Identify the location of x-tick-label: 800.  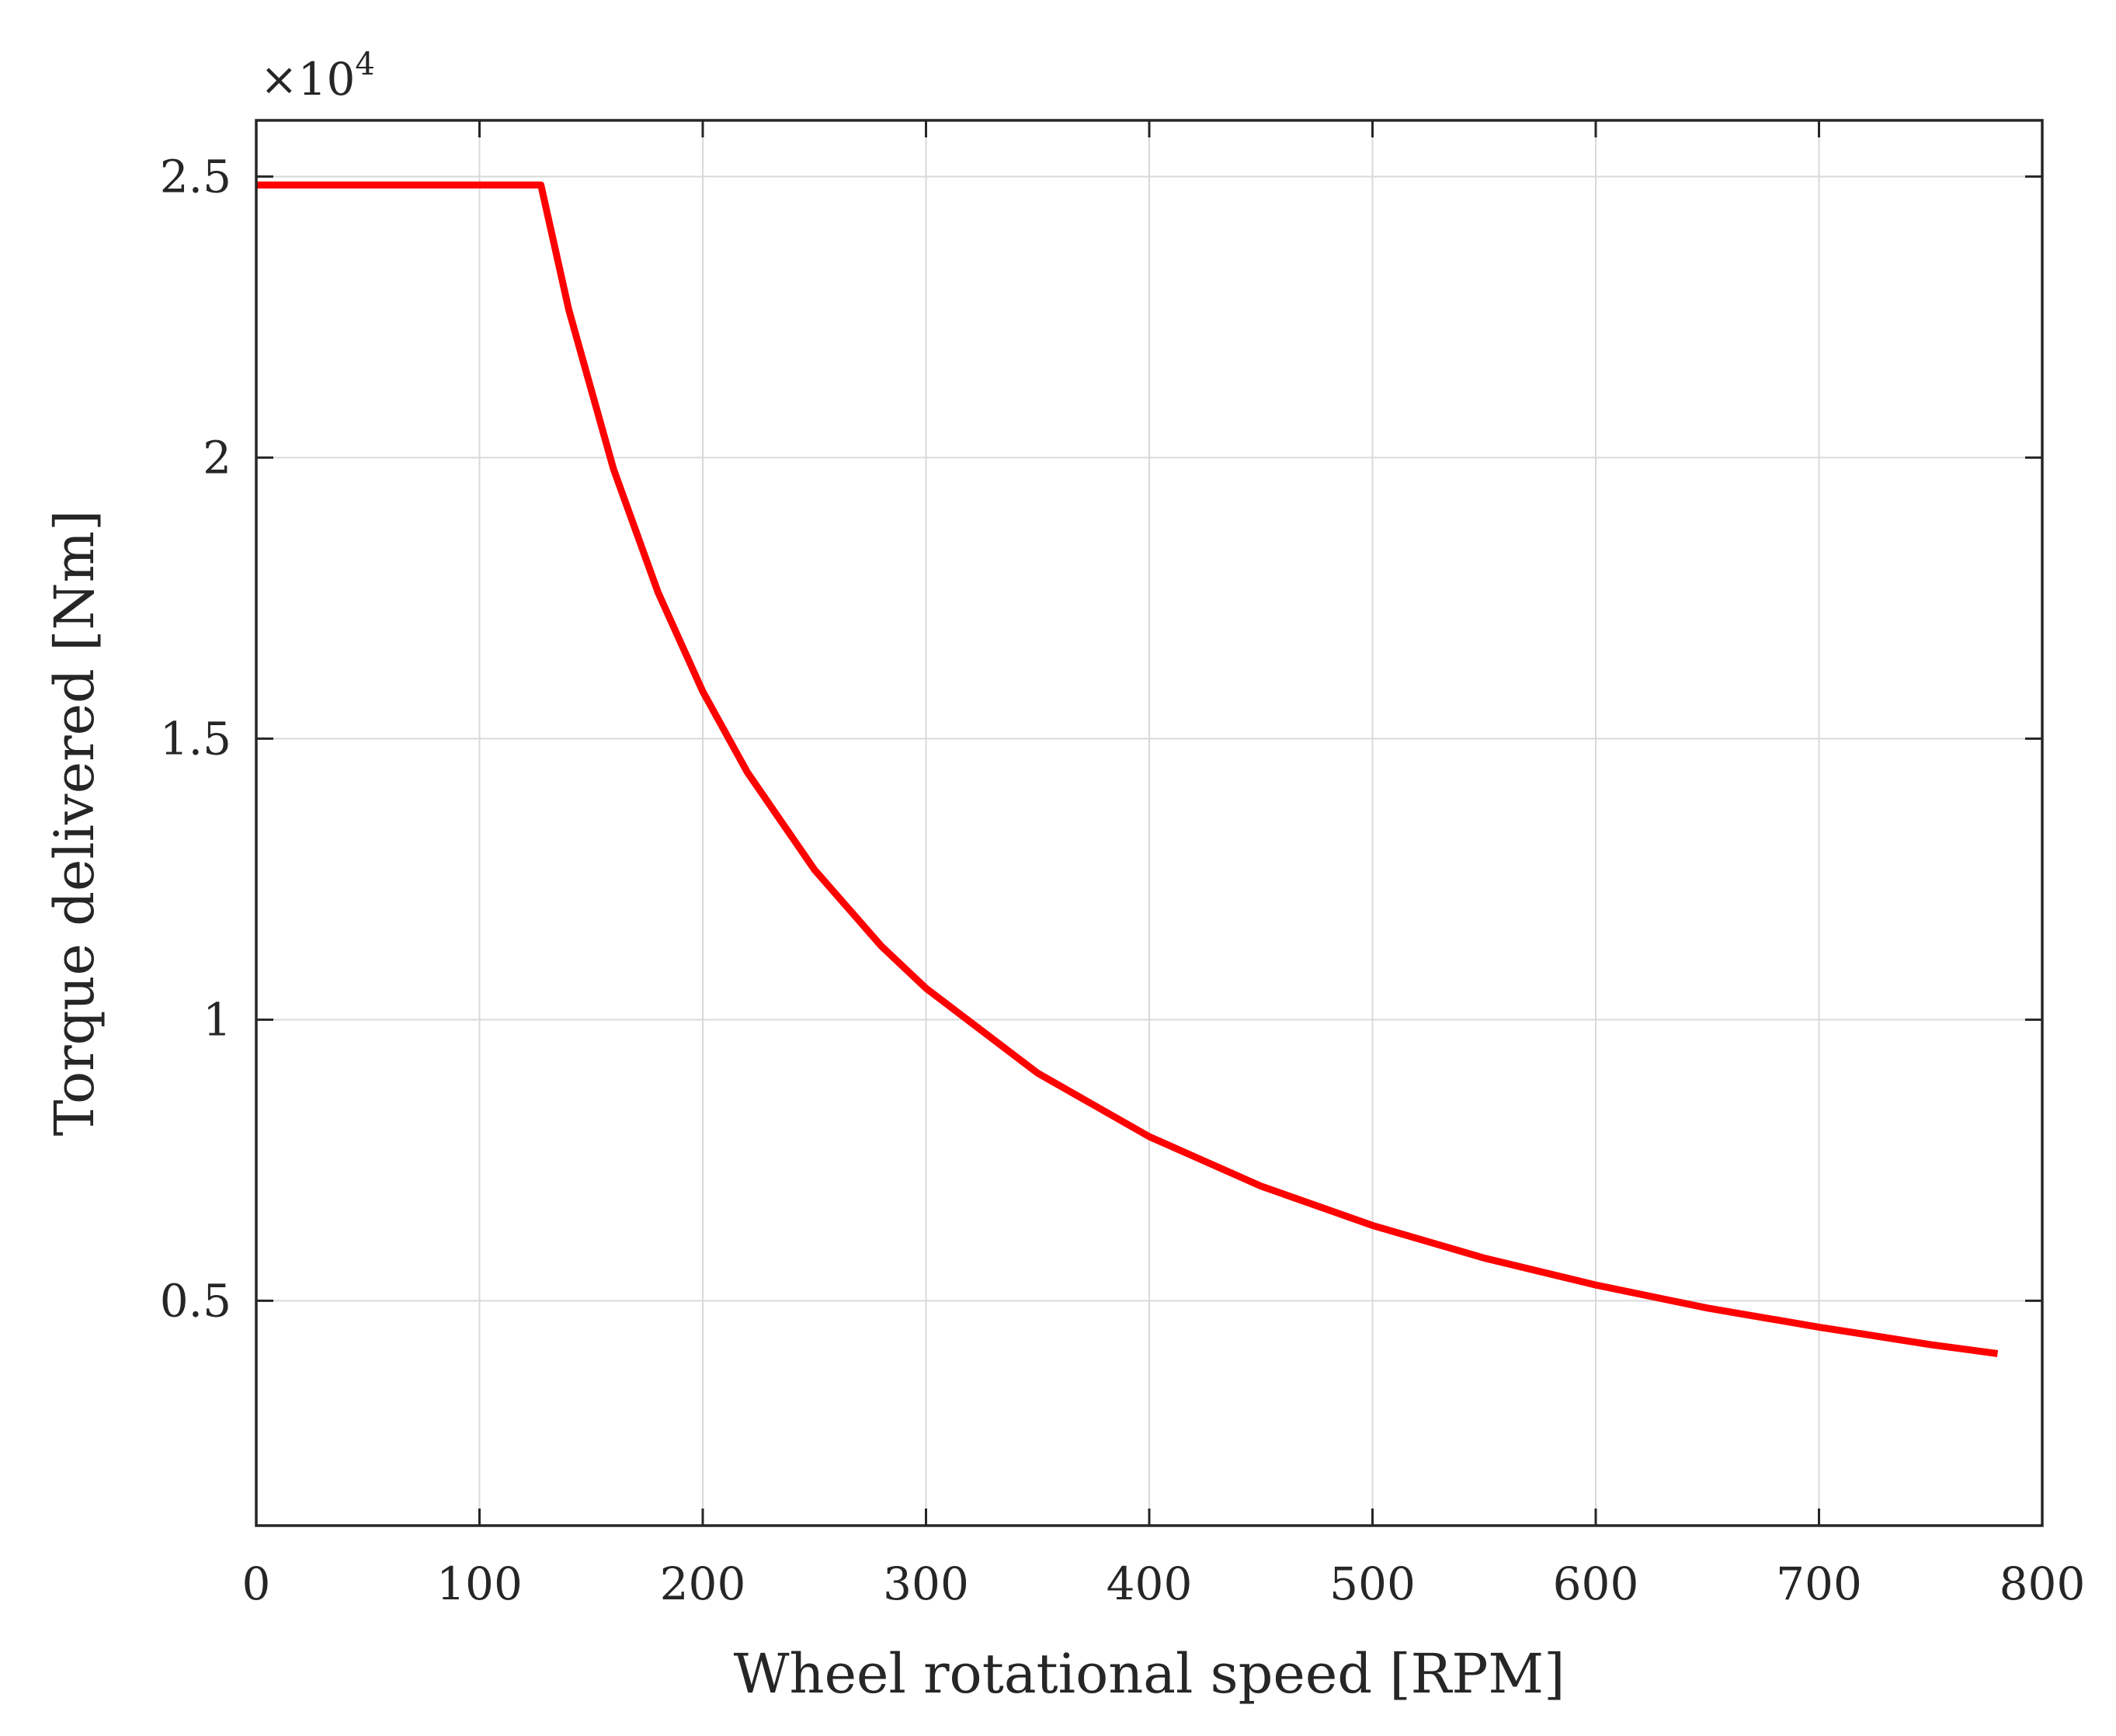
(2043, 1583).